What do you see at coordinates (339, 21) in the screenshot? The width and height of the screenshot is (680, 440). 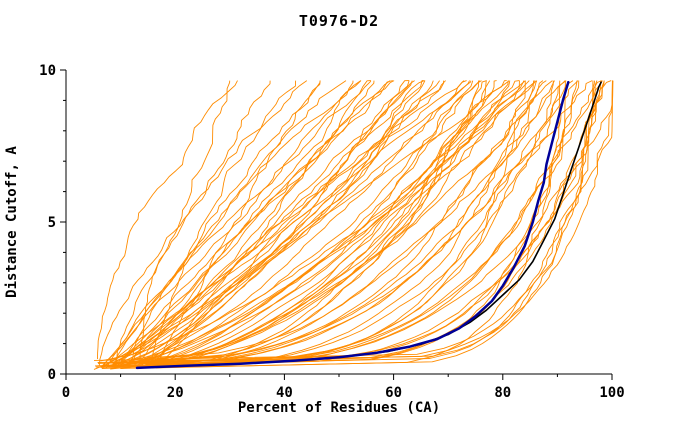 I see `chart-title: T0976-D2` at bounding box center [339, 21].